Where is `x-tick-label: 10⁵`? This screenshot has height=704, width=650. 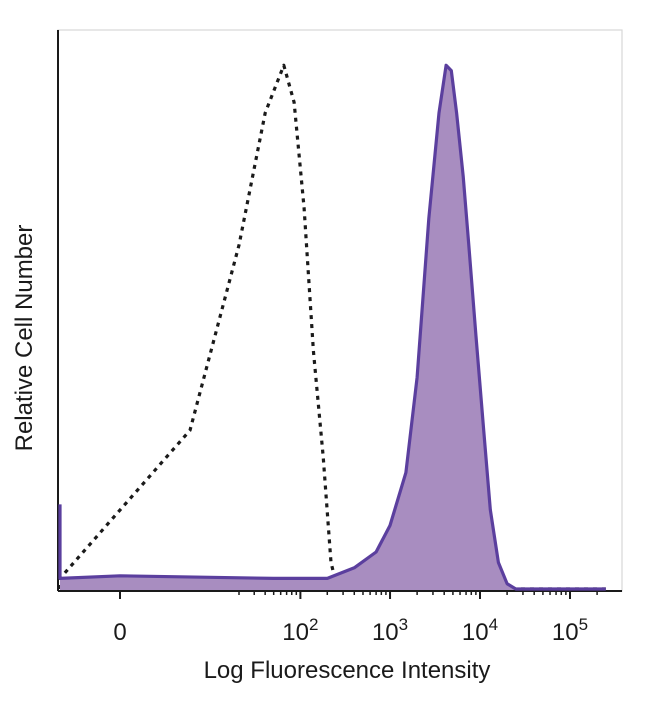 x-tick-label: 10⁵ is located at coordinates (570, 630).